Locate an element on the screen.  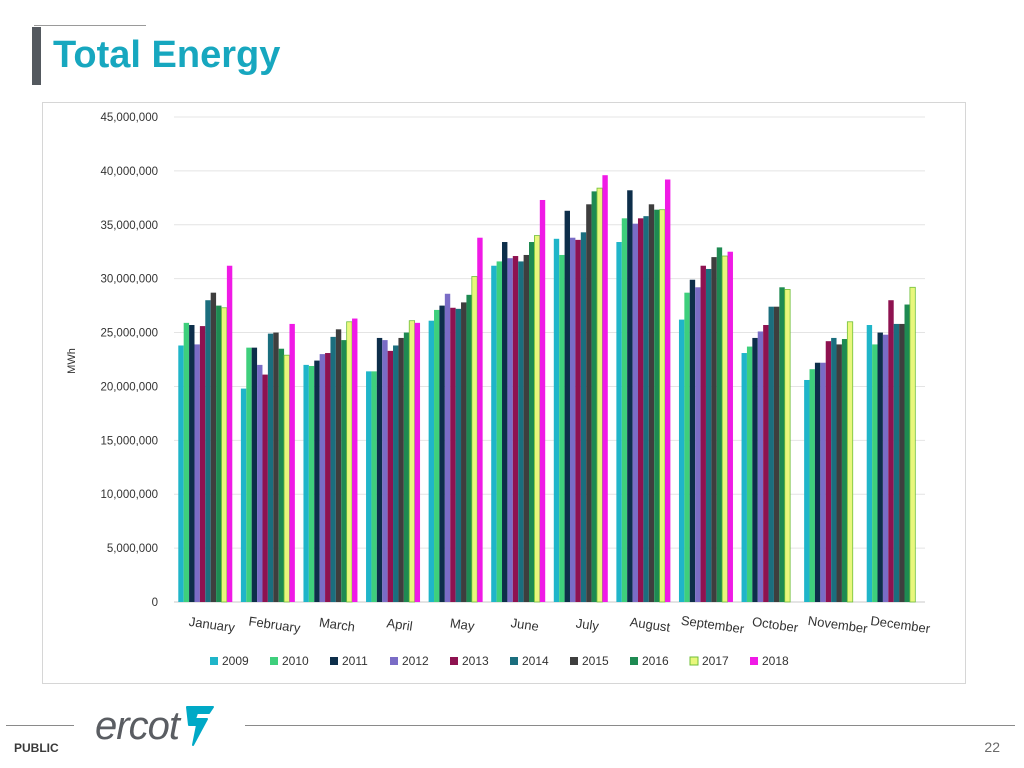
bar-2017-february is located at coordinates (286, 478).